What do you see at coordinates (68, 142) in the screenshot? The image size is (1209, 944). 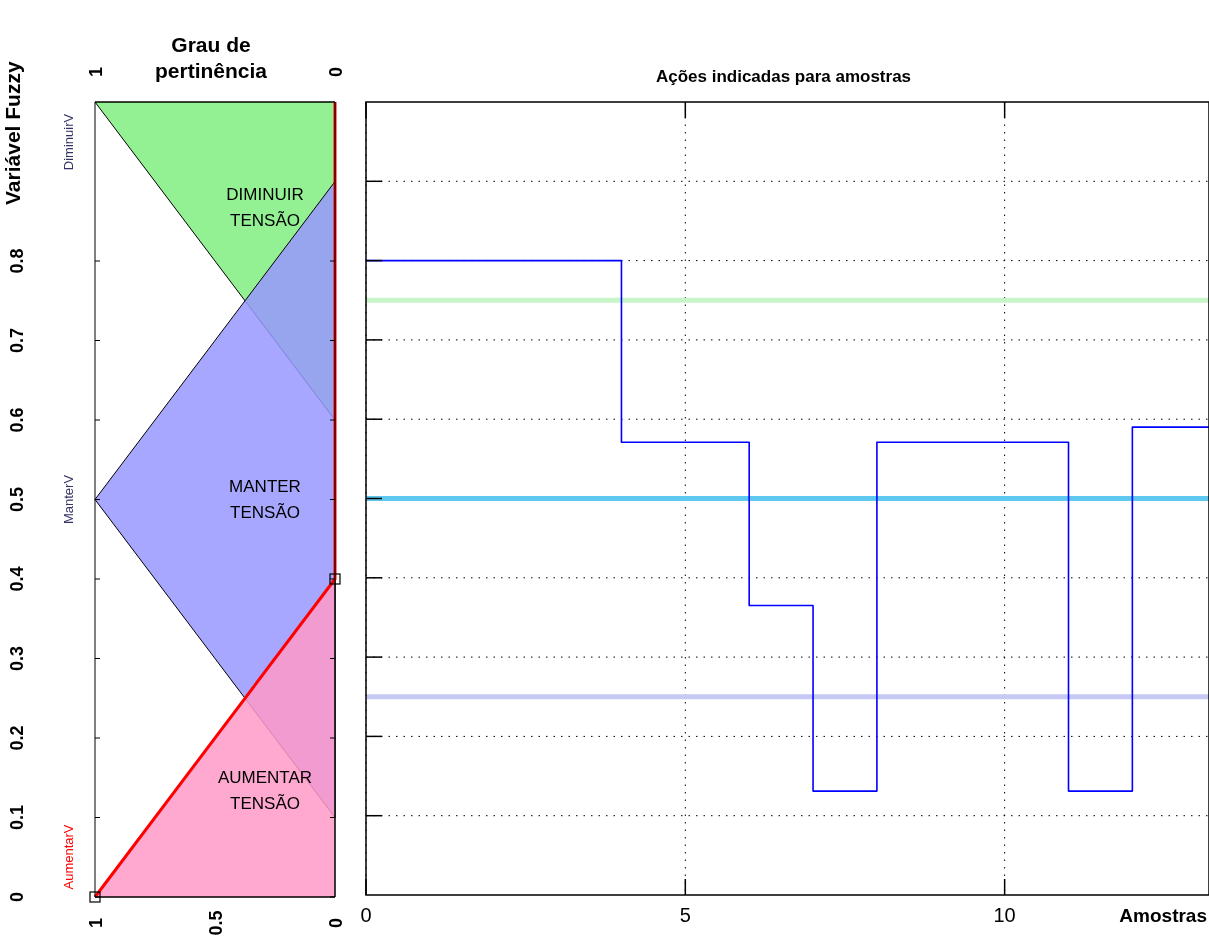 I see `text: DiminuirV` at bounding box center [68, 142].